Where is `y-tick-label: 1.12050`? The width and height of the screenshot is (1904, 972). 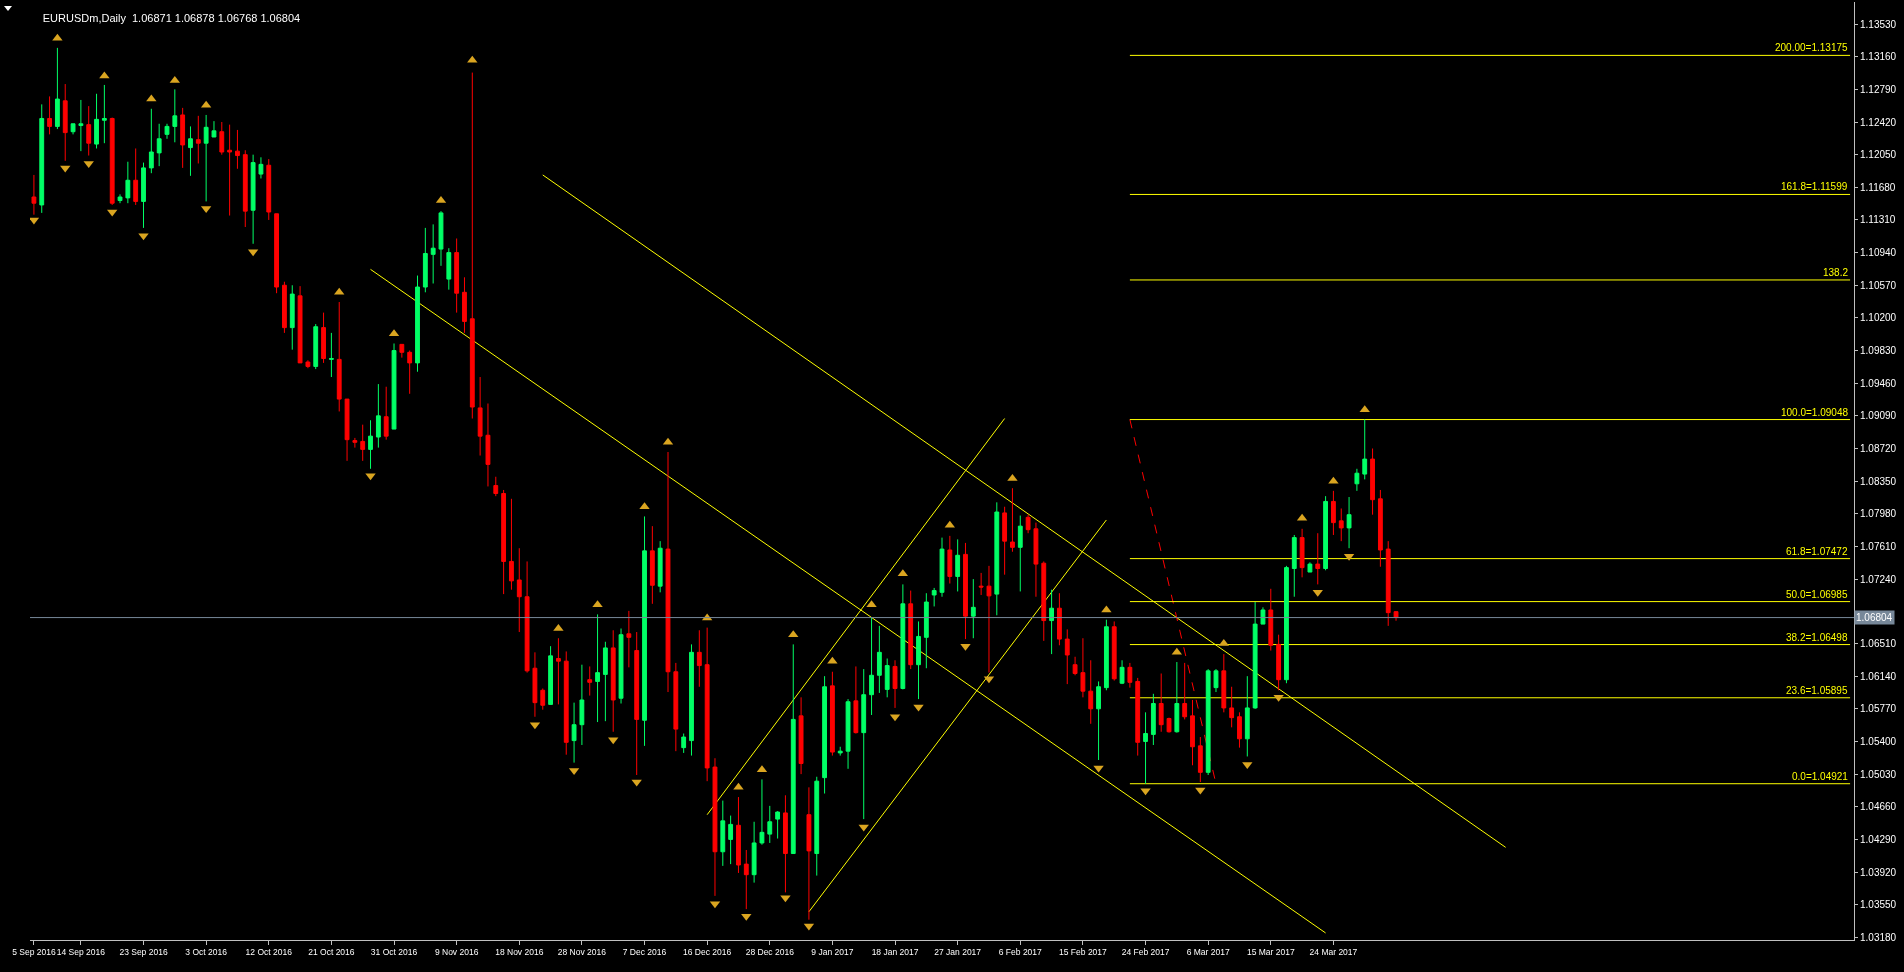
y-tick-label: 1.12050 is located at coordinates (1878, 155).